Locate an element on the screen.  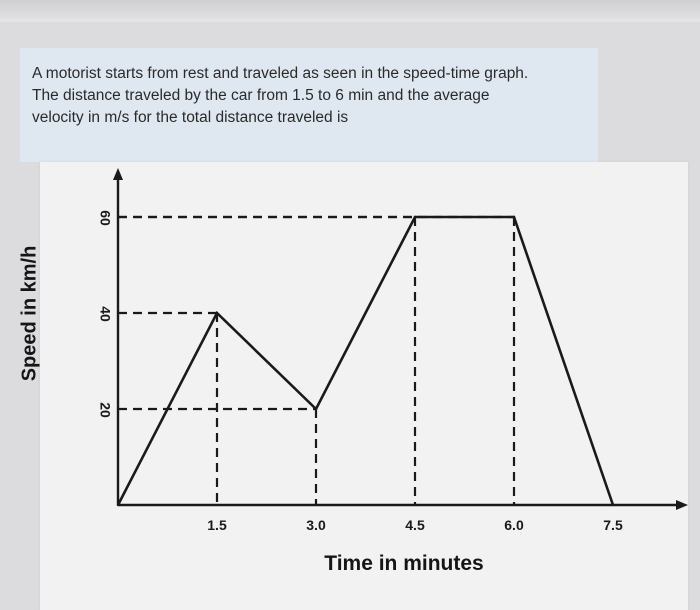
x-tick-label-2: 4.5 is located at coordinates (415, 525).